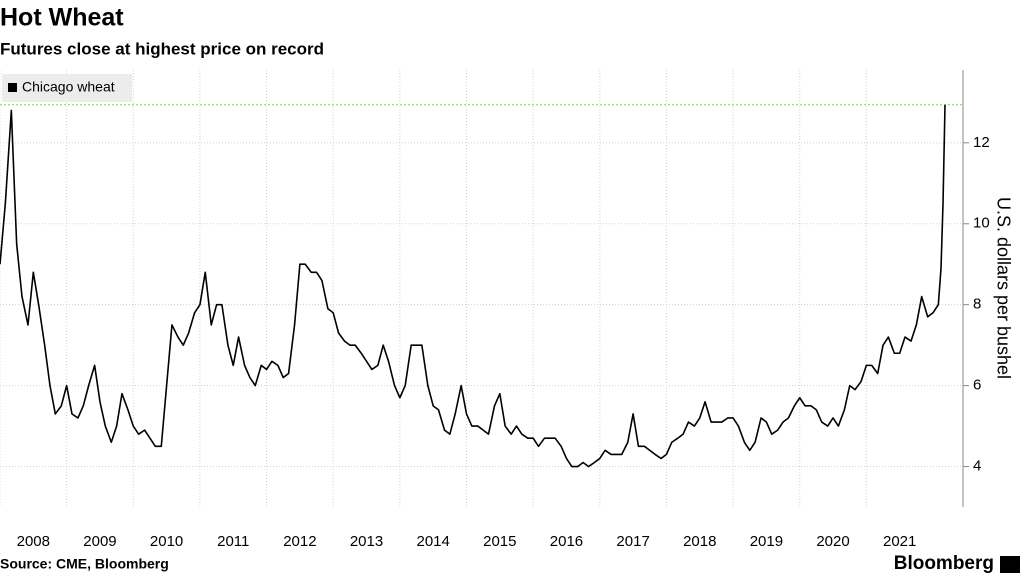 The image size is (1024, 576). What do you see at coordinates (299, 541) in the screenshot?
I see `x-tick-label: 2012` at bounding box center [299, 541].